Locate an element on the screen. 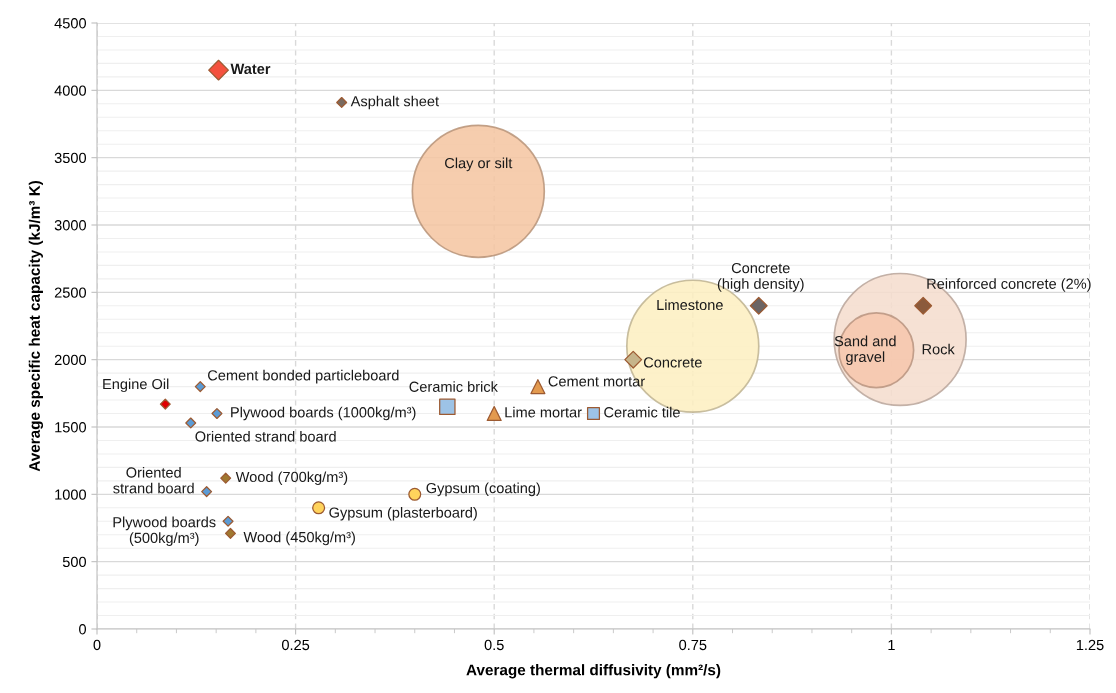 The image size is (1116, 693). x-tick-label: 0.5 is located at coordinates (494, 645).